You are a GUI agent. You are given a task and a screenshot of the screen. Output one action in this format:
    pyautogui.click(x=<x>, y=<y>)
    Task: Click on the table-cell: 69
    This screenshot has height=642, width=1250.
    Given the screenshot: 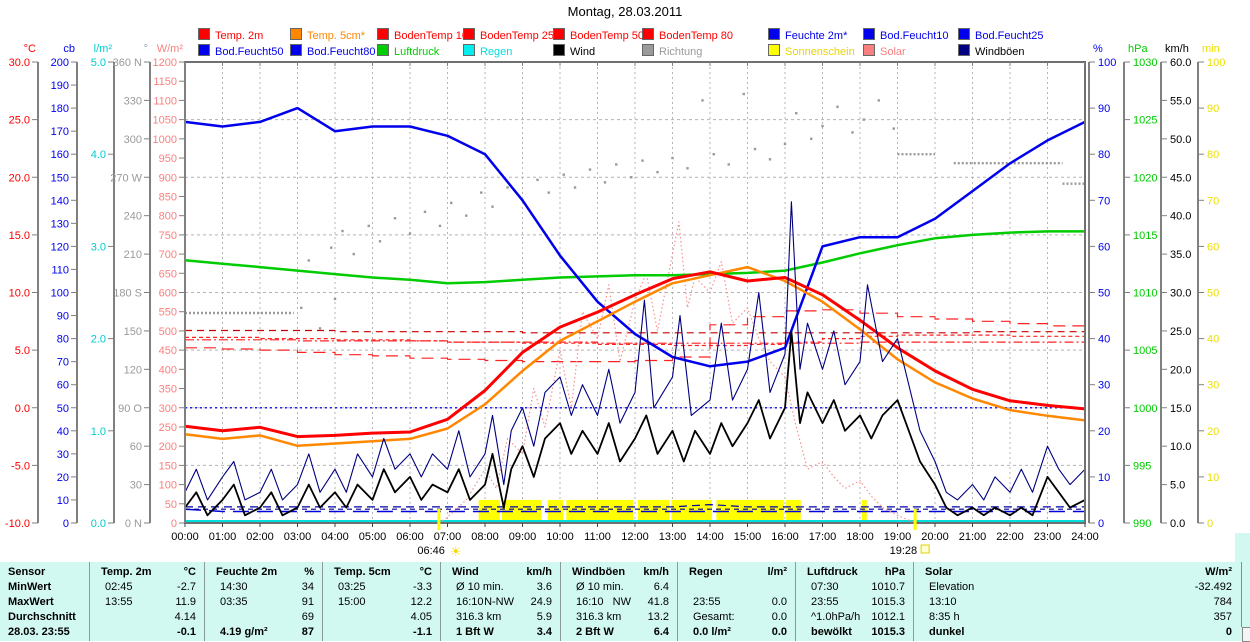 What is the action you would take?
    pyautogui.click(x=263, y=617)
    